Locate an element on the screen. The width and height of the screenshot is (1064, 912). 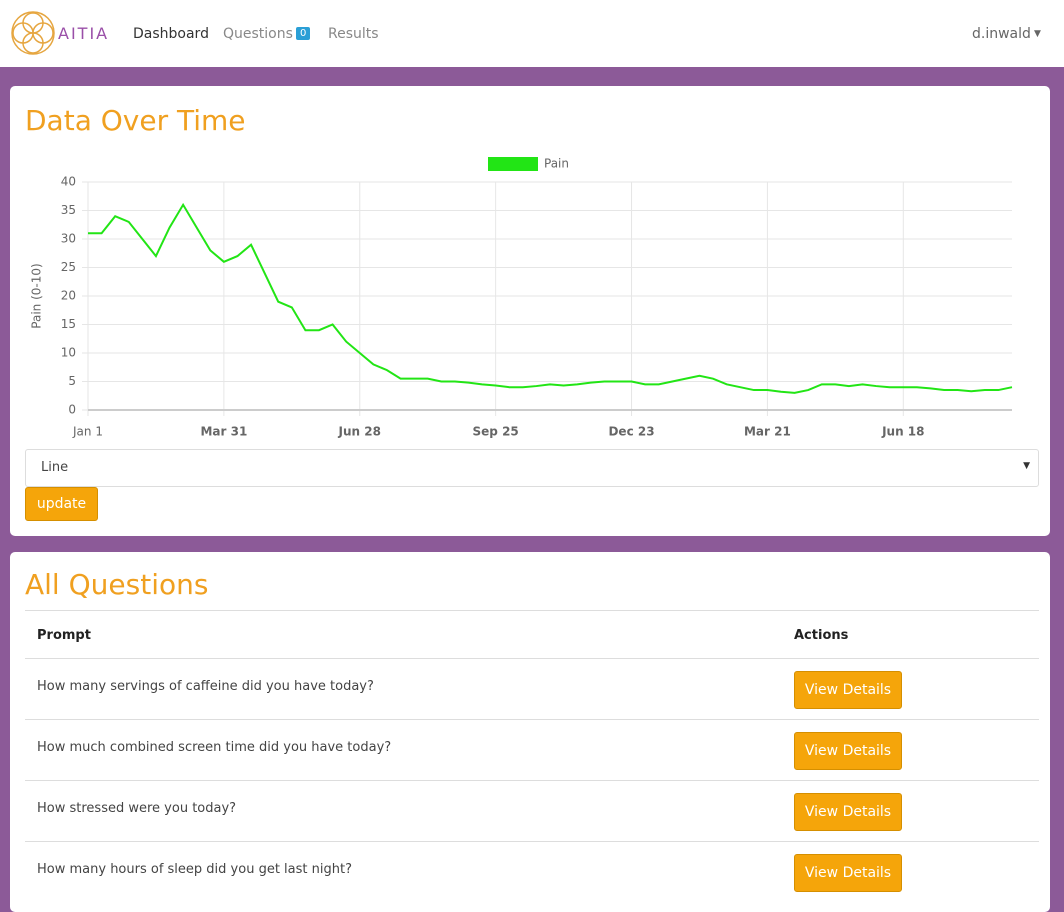
y-tick-label: 5 is located at coordinates (72, 381).